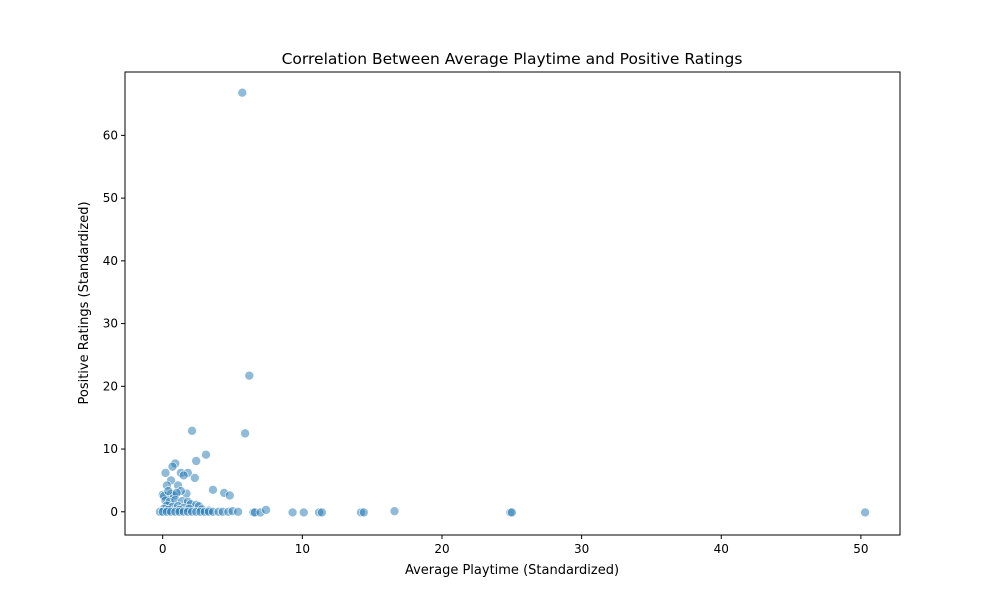 Image resolution: width=1000 pixels, height=600 pixels. I want to click on x-tick-label: 20, so click(441, 549).